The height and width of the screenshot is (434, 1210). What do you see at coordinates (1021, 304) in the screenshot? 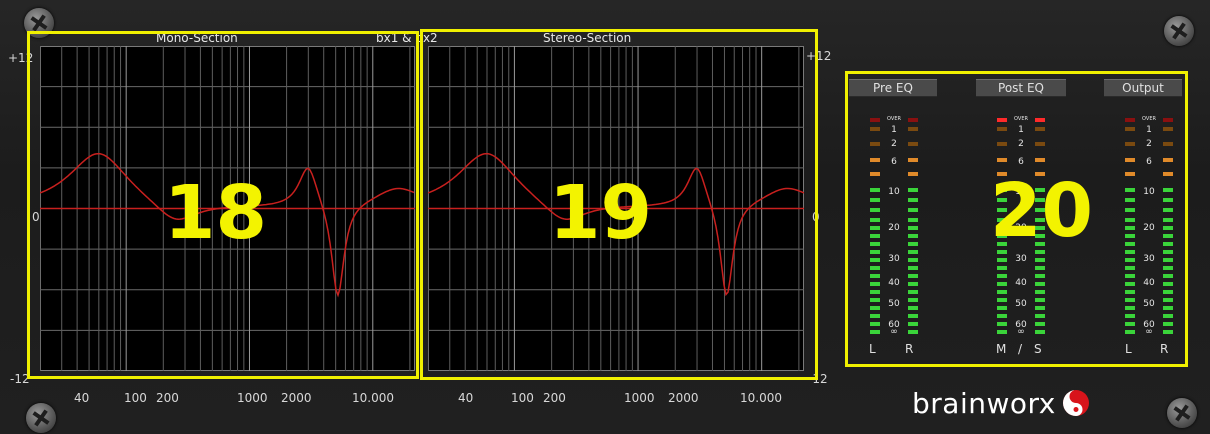
I see `meter-scale-label: 50` at bounding box center [1021, 304].